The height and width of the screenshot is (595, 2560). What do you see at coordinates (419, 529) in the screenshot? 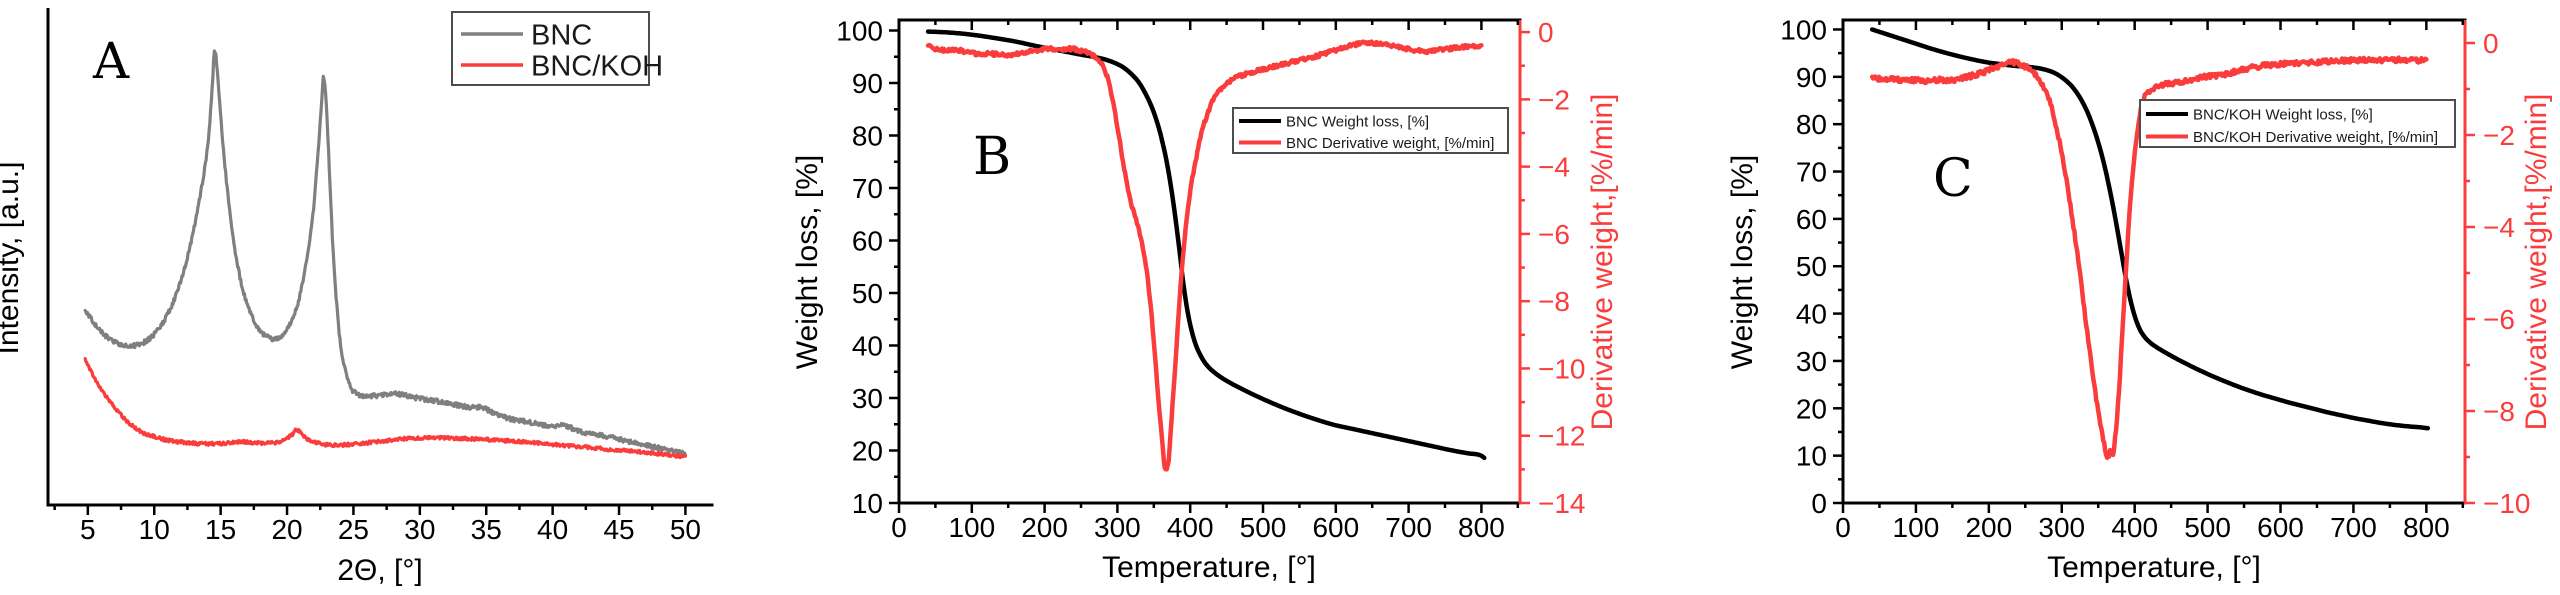
I see `x-tick-label: 30` at bounding box center [419, 529].